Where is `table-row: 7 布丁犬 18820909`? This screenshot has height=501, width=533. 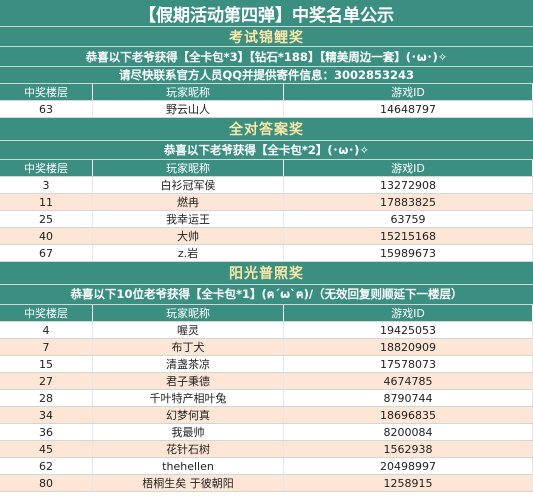
table-row: 7 布丁犬 18820909 is located at coordinates (266, 347).